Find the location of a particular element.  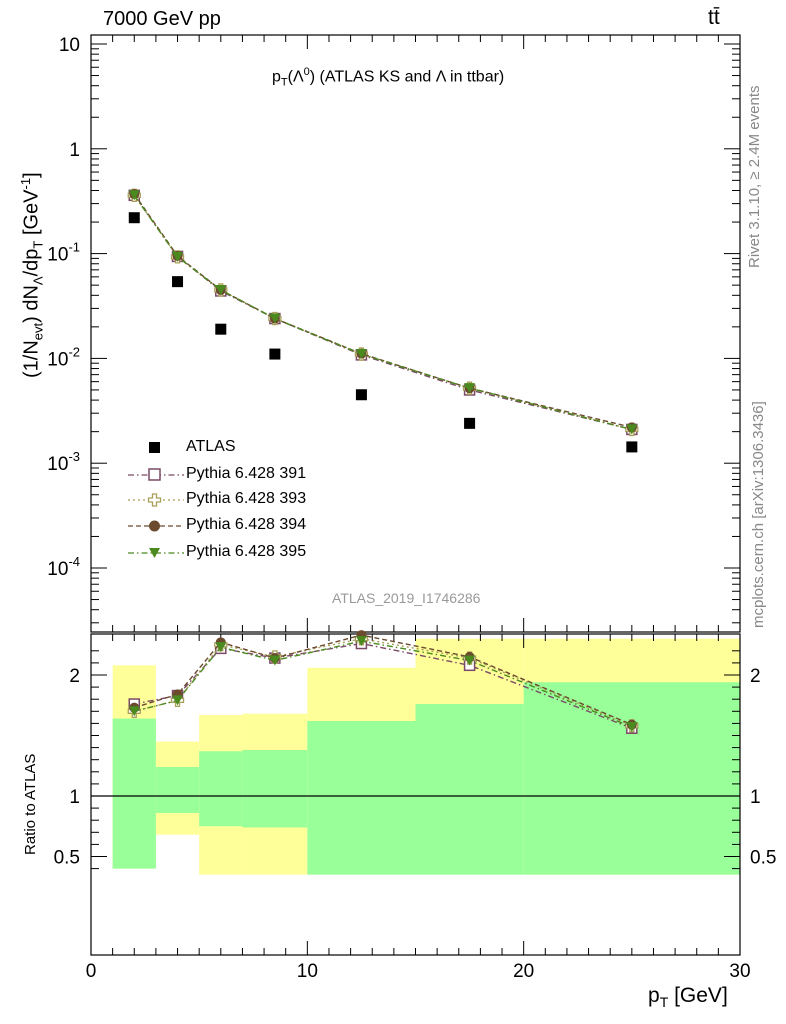

ratio-axis-label: Ratio to ATLAS is located at coordinates (30, 804).